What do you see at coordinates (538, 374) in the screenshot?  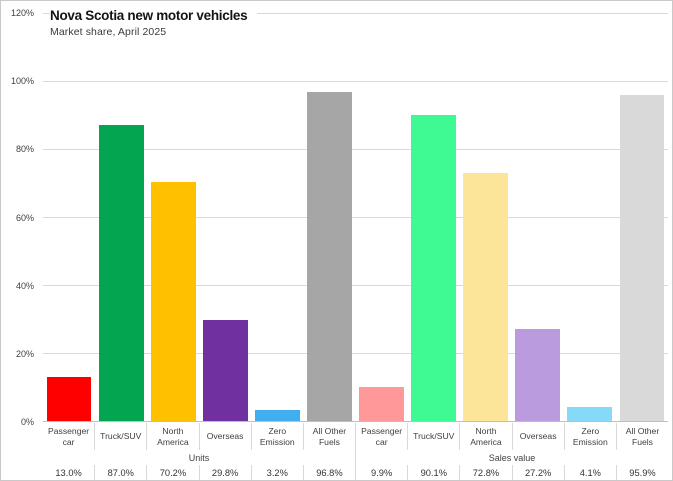 I see `bar-sales-value-overseas` at bounding box center [538, 374].